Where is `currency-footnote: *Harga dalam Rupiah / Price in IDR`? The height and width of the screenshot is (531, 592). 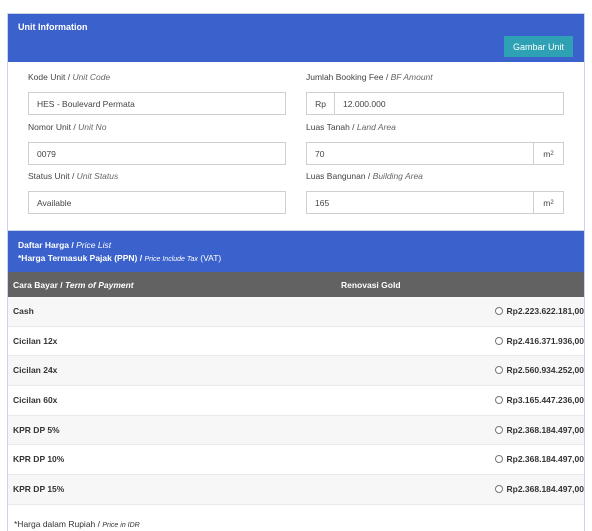
currency-footnote: *Harga dalam Rupiah / Price in IDR is located at coordinates (77, 524).